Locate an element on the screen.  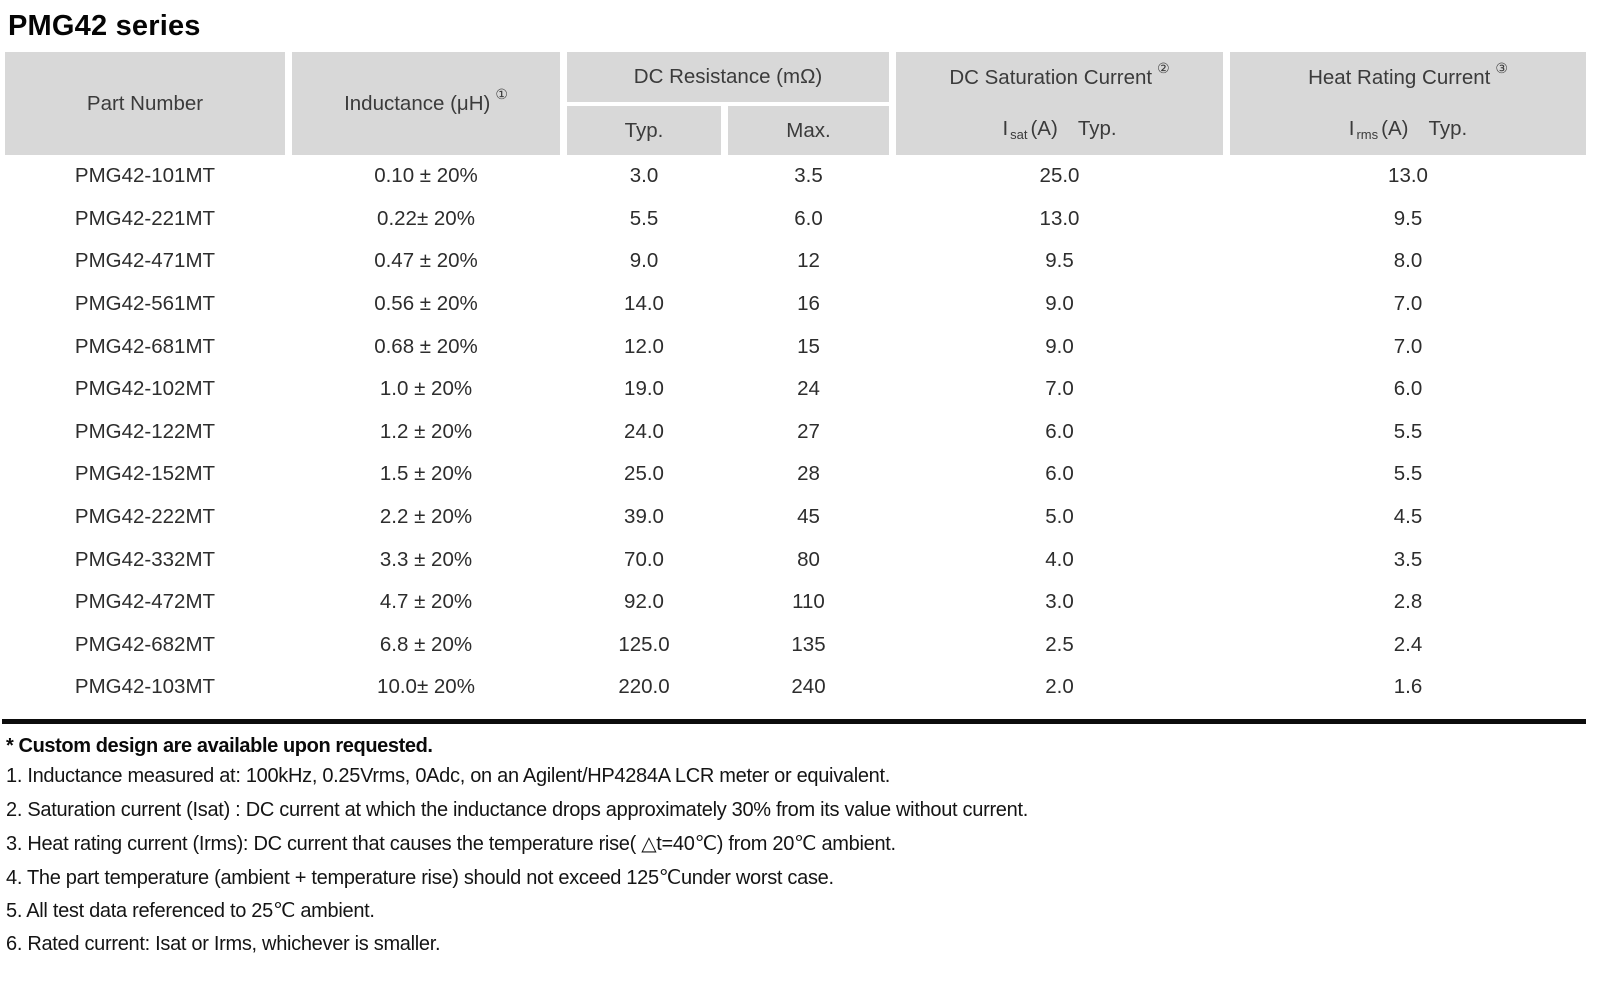
cell-dcr-typ: 12.0 is located at coordinates (644, 346).